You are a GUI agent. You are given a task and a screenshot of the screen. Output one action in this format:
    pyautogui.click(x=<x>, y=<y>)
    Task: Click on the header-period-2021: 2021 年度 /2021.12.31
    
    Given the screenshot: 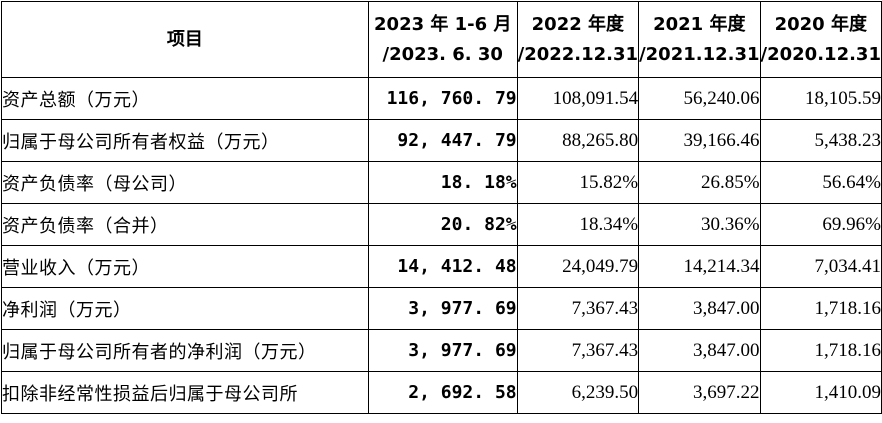 What is the action you would take?
    pyautogui.click(x=699, y=39)
    